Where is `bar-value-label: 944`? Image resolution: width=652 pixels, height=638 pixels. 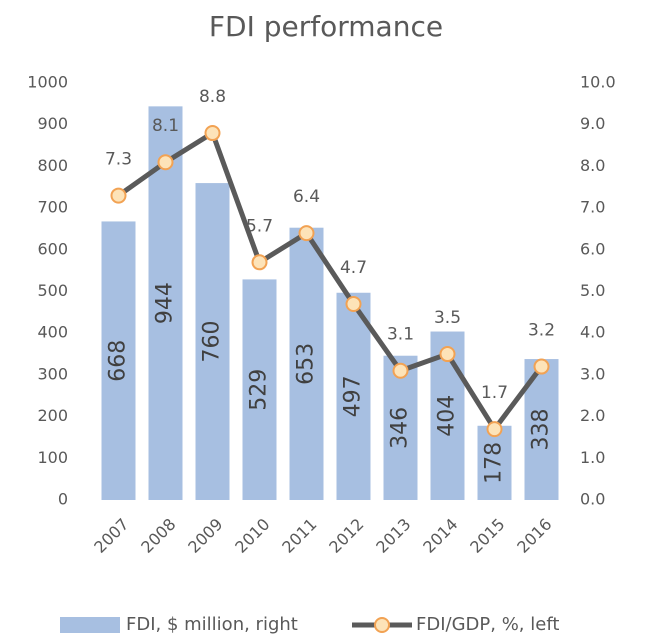
bar-value-label: 944 is located at coordinates (165, 303).